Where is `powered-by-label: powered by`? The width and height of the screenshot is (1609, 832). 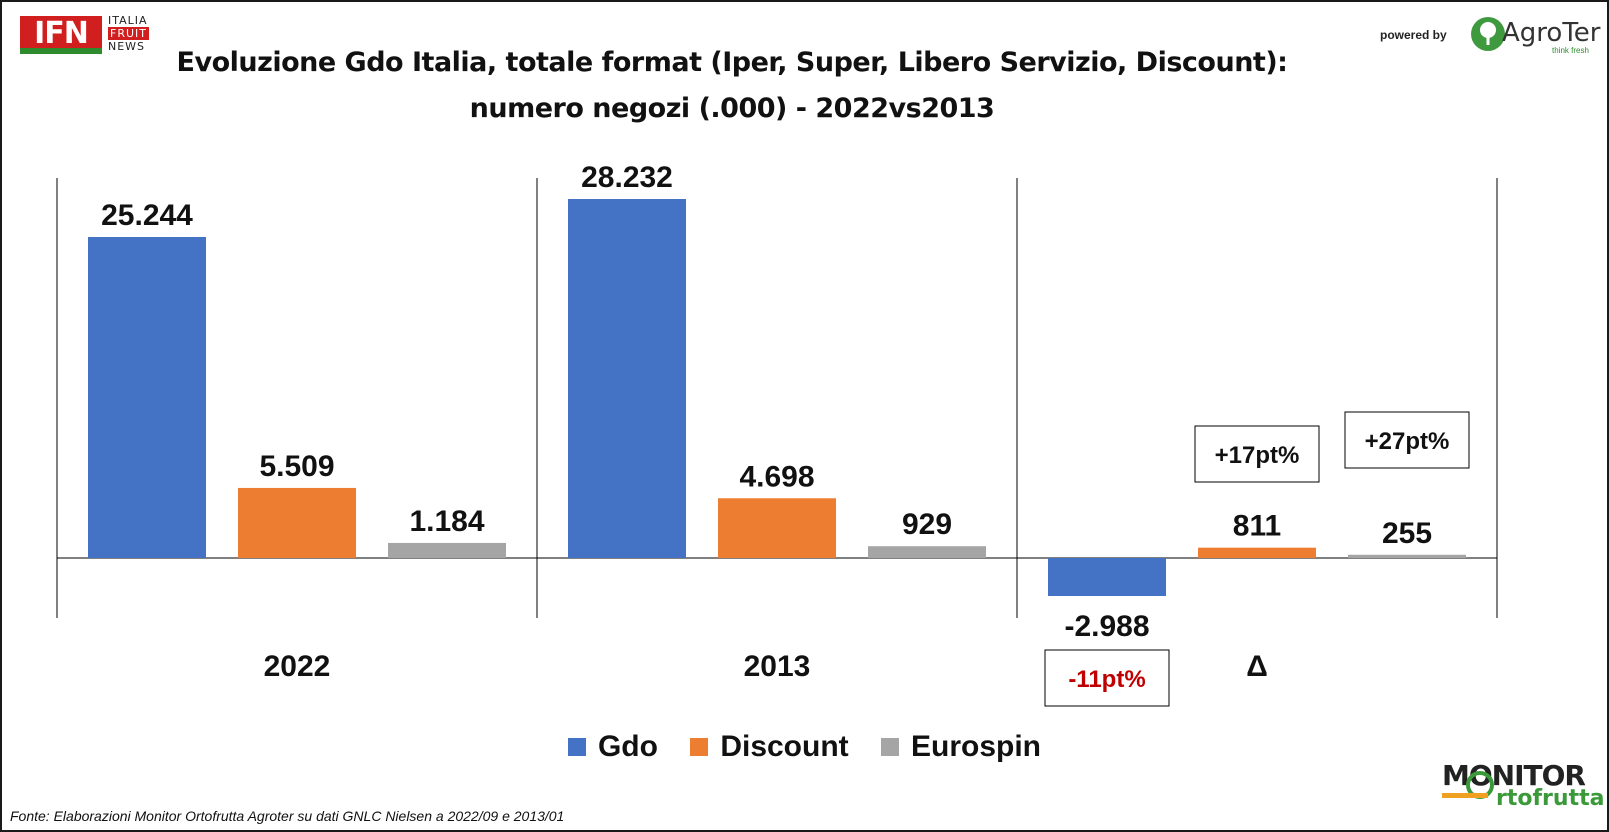
powered-by-label: powered by is located at coordinates (1413, 35).